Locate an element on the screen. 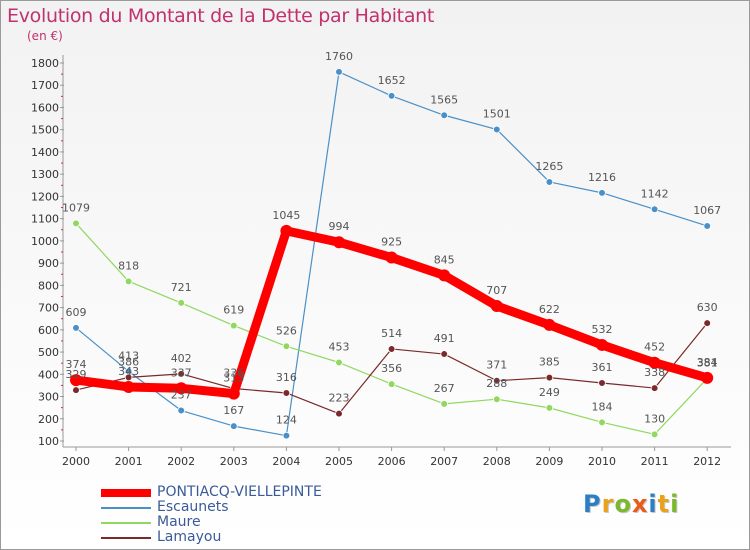 Image resolution: width=750 pixels, height=550 pixels. logo-letter: x is located at coordinates (640, 504).